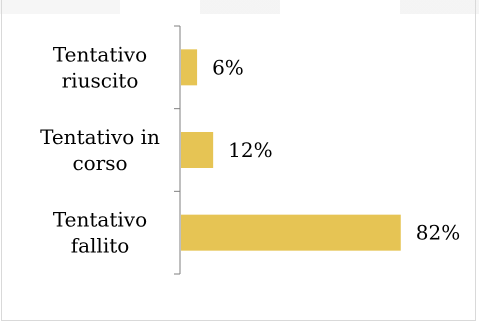 This screenshot has height=324, width=479. I want to click on category-label-3-line-2: fallito, so click(100, 246).